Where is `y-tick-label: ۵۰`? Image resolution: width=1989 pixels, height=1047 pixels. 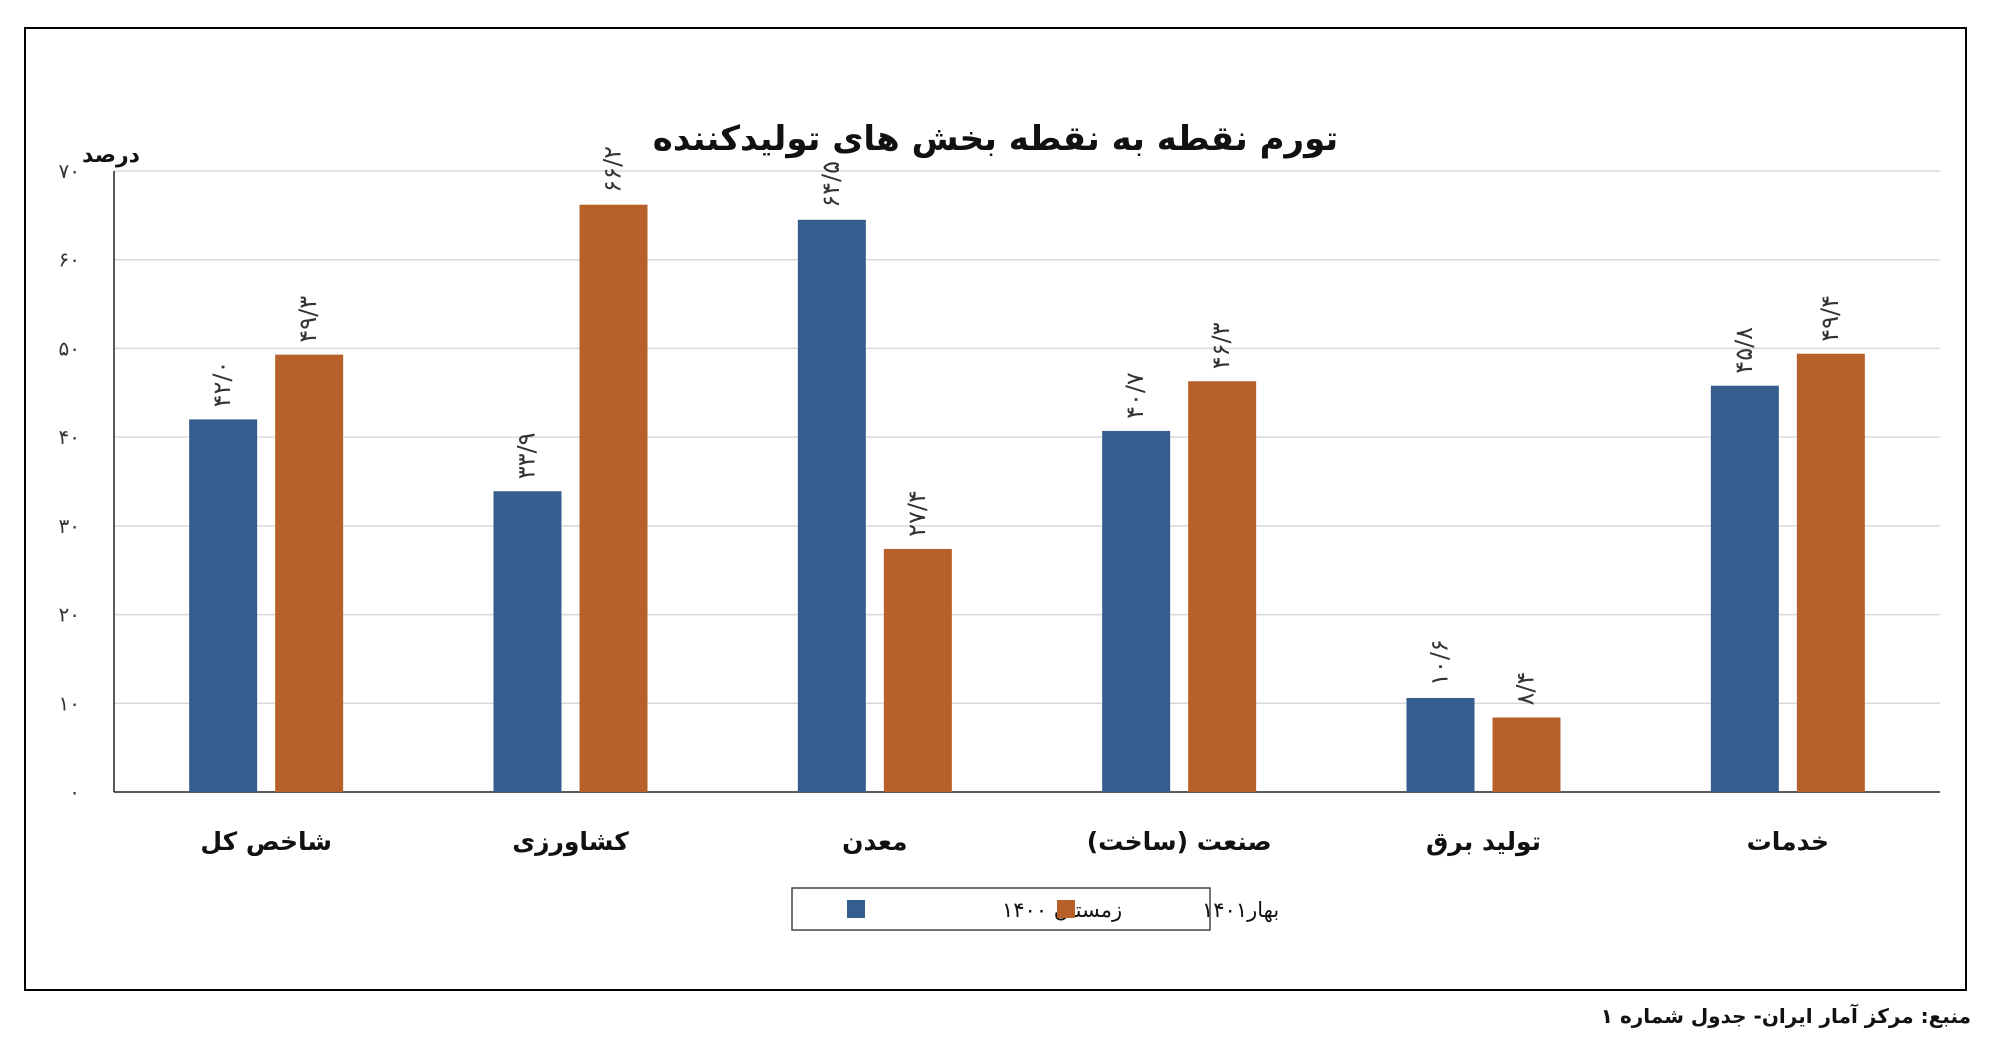
y-tick-label: ۵۰ is located at coordinates (69, 348).